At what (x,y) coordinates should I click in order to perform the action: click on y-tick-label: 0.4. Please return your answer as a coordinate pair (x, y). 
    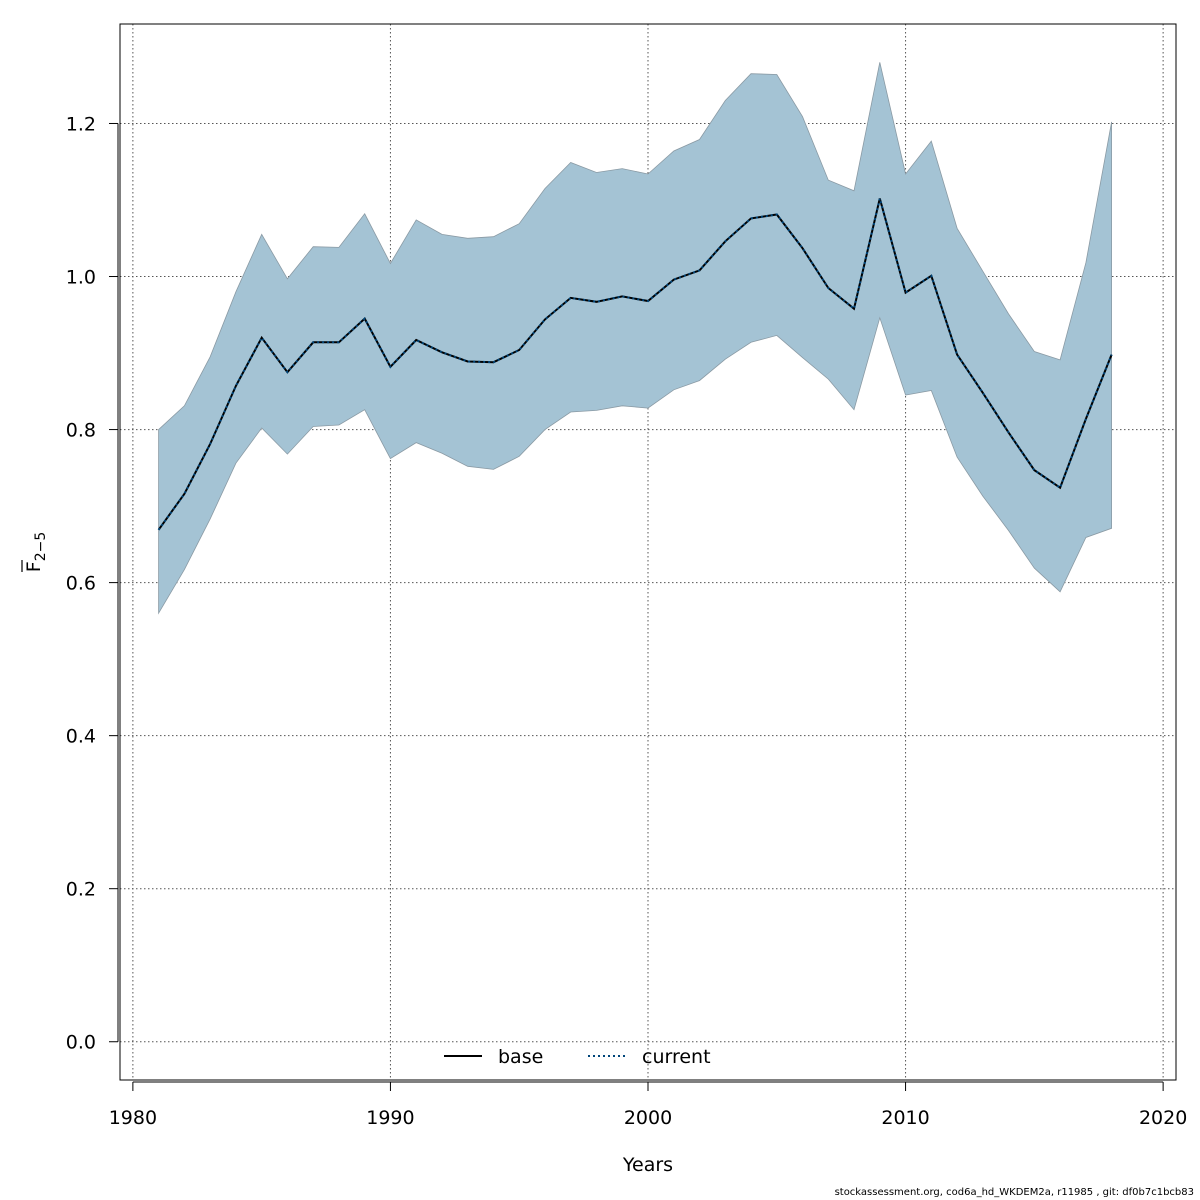
    Looking at the image, I should click on (81, 737).